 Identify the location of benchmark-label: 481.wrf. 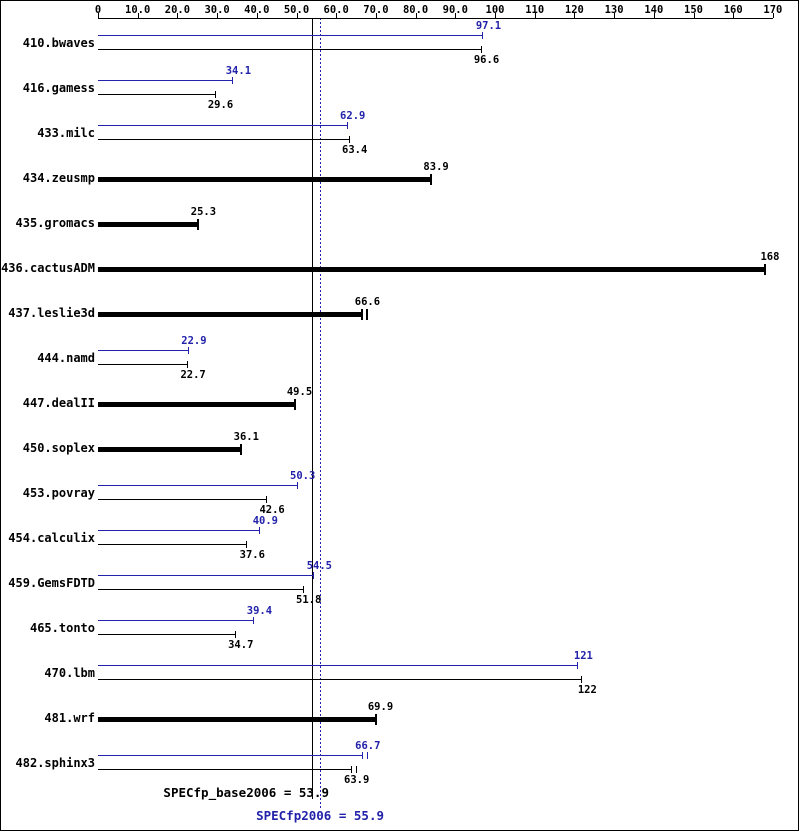
(69, 718).